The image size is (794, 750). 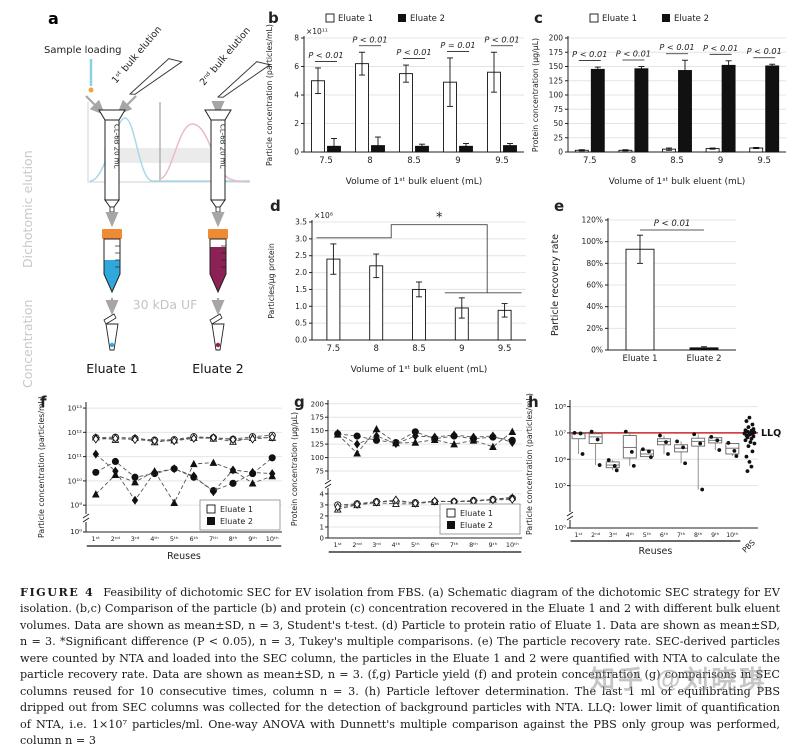 I want to click on bulk2-pipette-icon, so click(x=243, y=79).